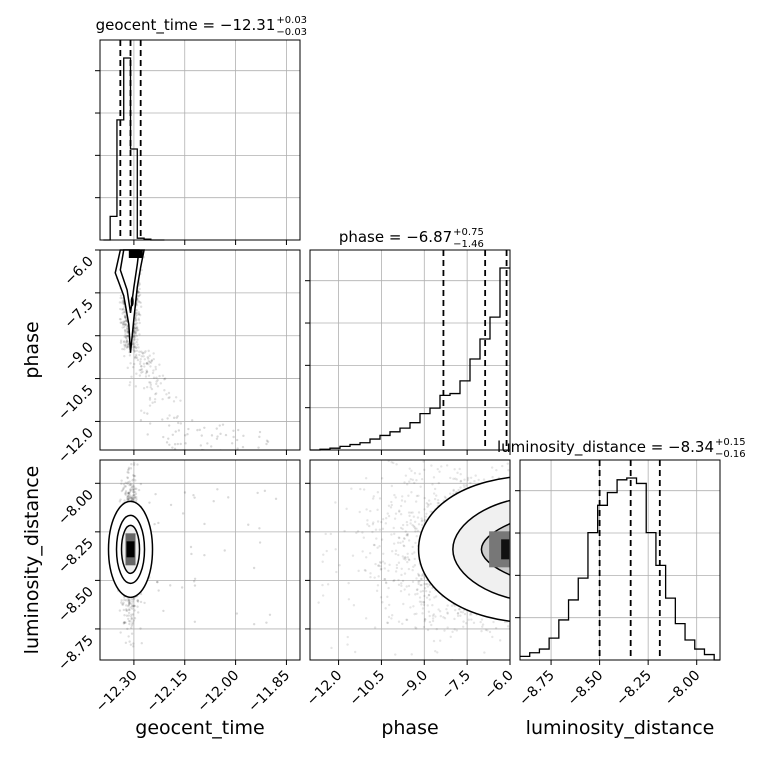 This screenshot has height=760, width=760. Describe the element at coordinates (683, 689) in the screenshot. I see `x-tick-label-luminosity_distance: −8.00` at that location.